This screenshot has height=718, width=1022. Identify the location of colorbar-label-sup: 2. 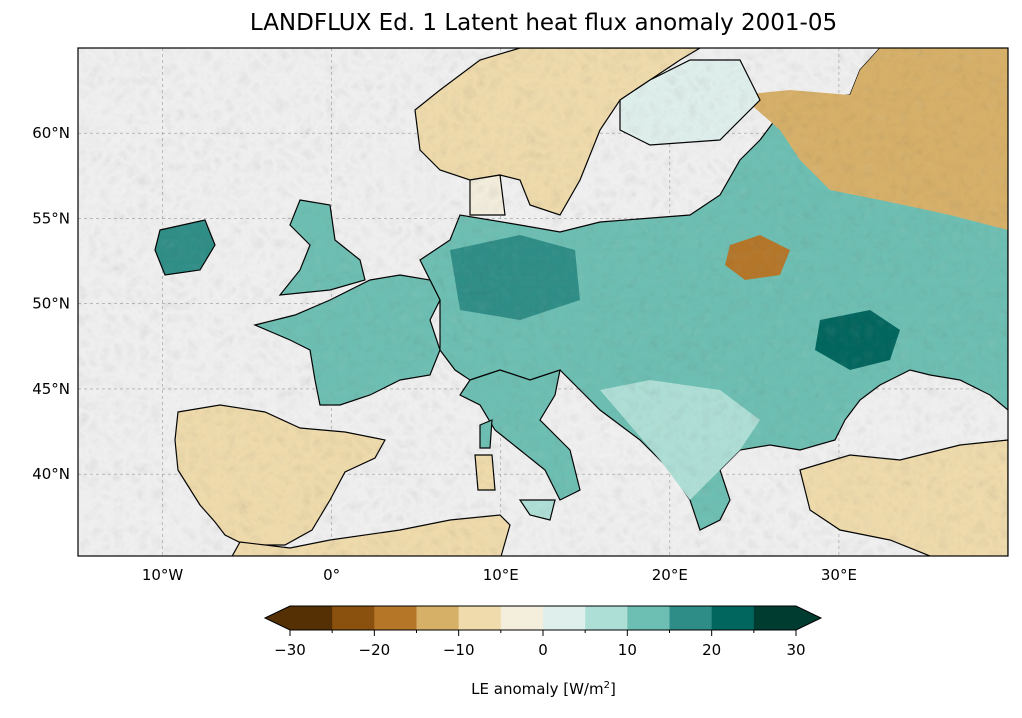
(606, 685).